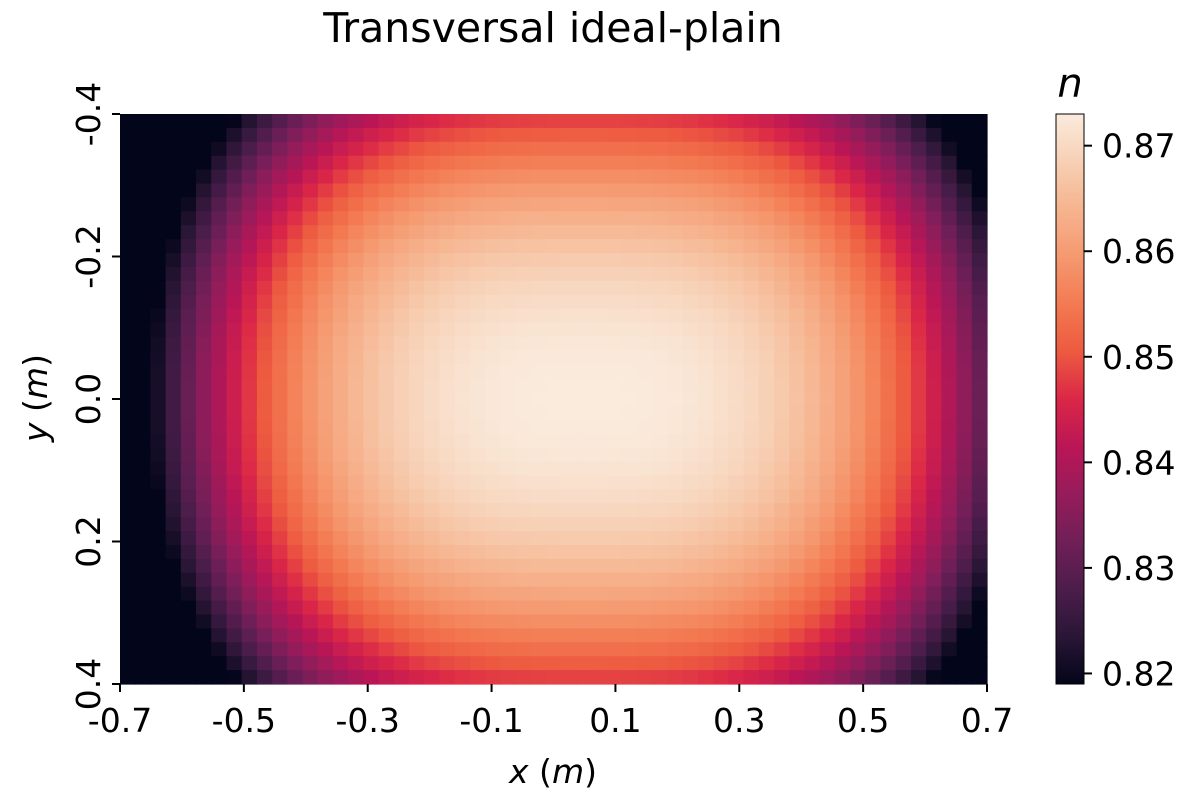 This screenshot has width=1200, height=800. I want to click on y-tick-label: 0.0, so click(88, 399).